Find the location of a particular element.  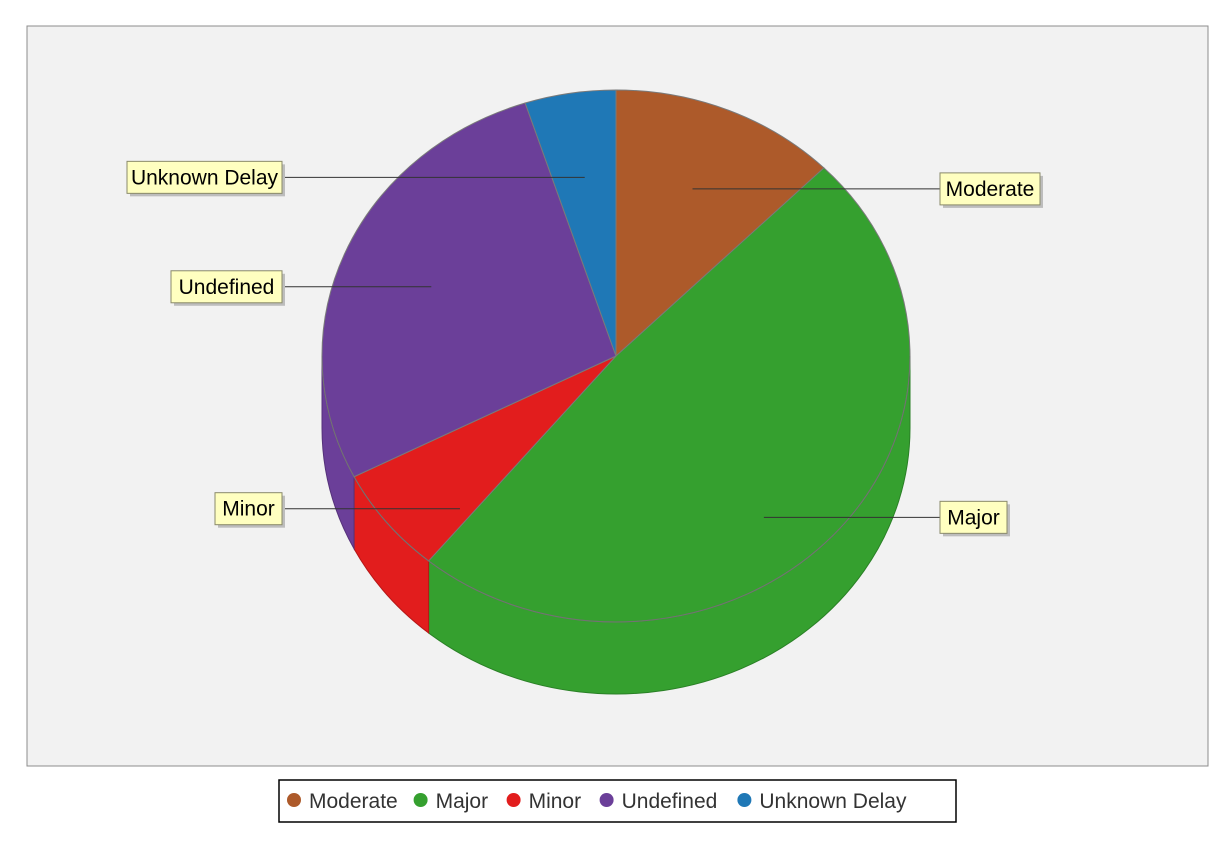

label-text: Minor is located at coordinates (248, 509).